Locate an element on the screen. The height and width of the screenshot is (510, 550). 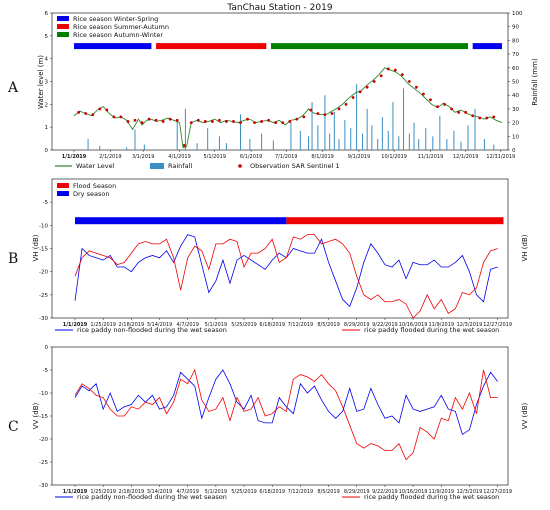
chart-b-xtick-label: 10/16/2019 is located at coordinates (413, 325).